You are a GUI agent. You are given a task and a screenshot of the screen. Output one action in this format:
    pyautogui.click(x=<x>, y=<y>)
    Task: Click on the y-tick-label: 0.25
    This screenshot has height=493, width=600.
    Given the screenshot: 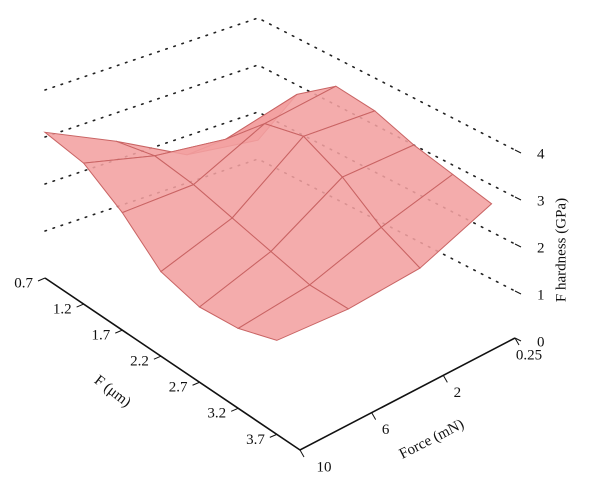 What is the action you would take?
    pyautogui.click(x=529, y=355)
    